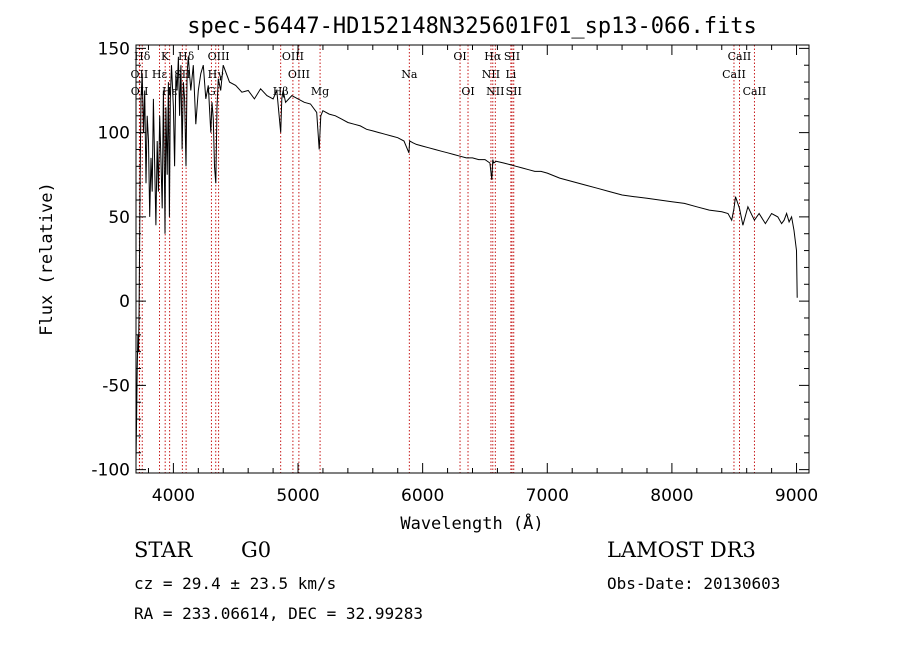 This screenshot has width=900, height=649. I want to click on observation-date: Obs-Date: 20130603, so click(694, 583).